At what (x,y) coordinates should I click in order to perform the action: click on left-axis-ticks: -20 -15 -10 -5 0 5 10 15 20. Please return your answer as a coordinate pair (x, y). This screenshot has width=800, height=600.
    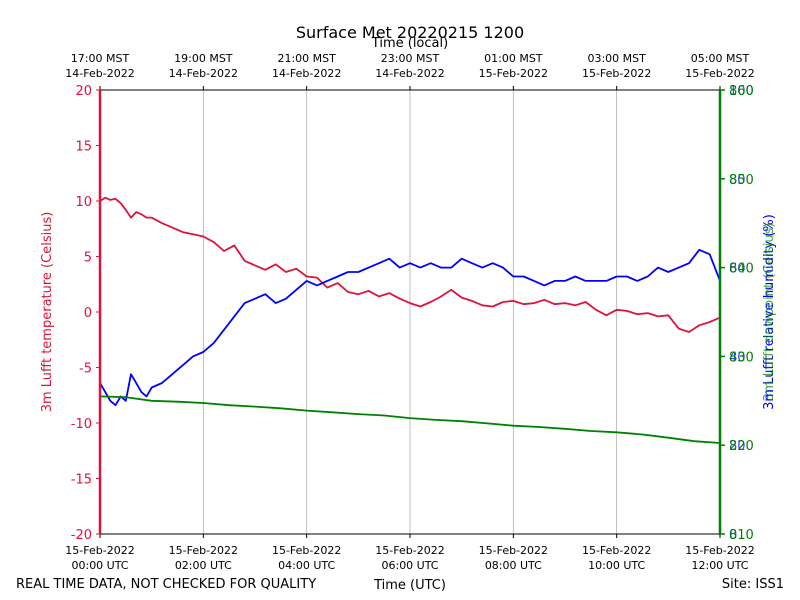
    Looking at the image, I should click on (85, 313).